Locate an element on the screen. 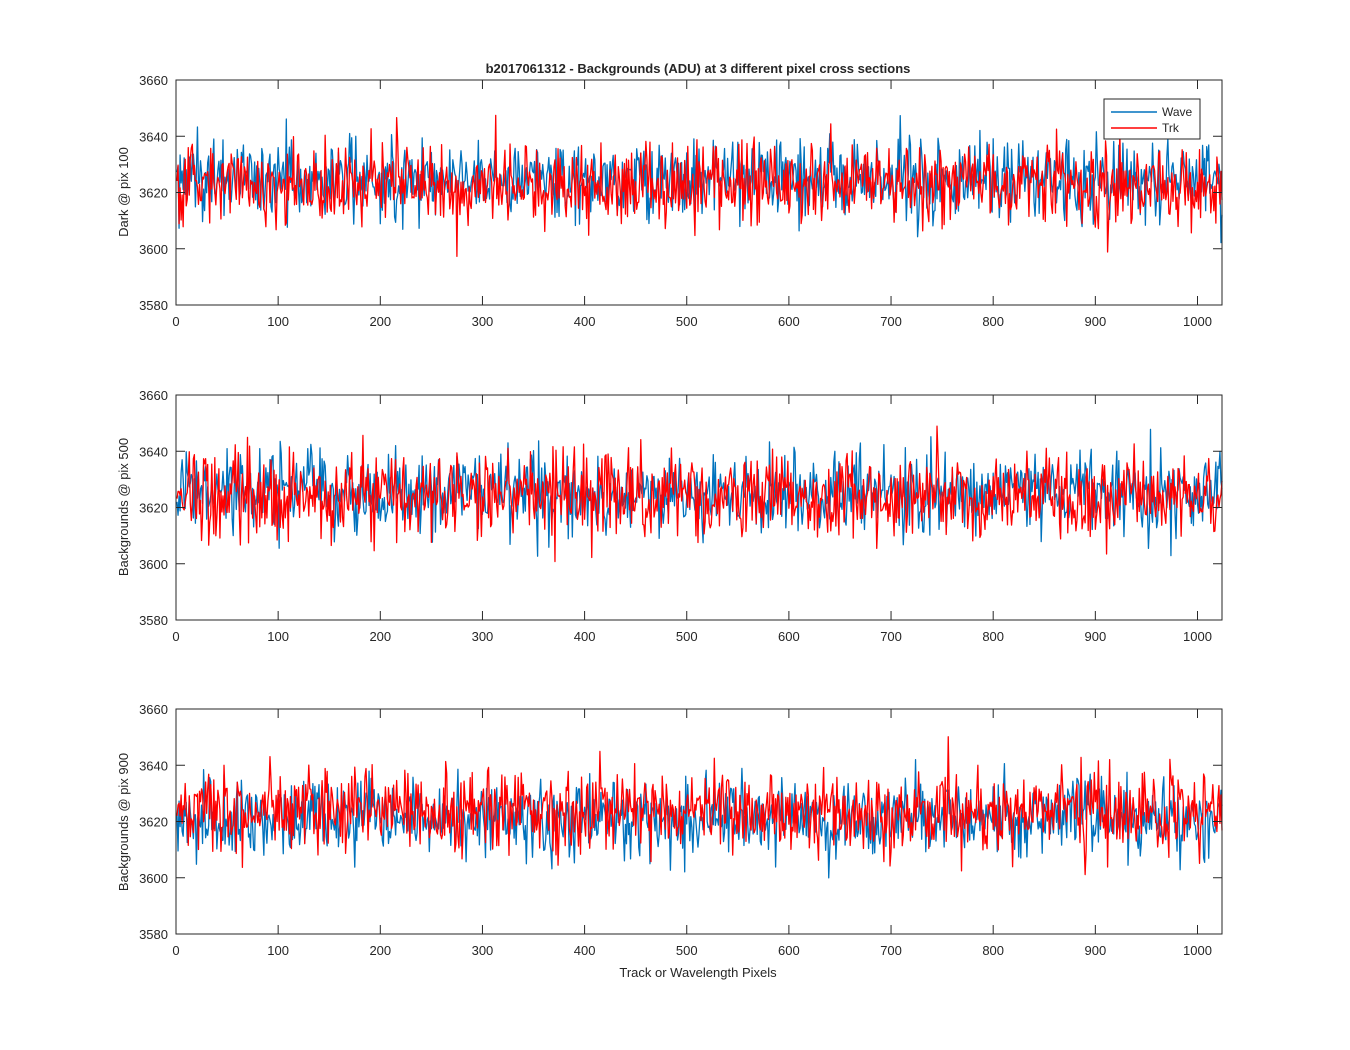  y-axis-label: Backgrounds @ pix 900 is located at coordinates (123, 822).